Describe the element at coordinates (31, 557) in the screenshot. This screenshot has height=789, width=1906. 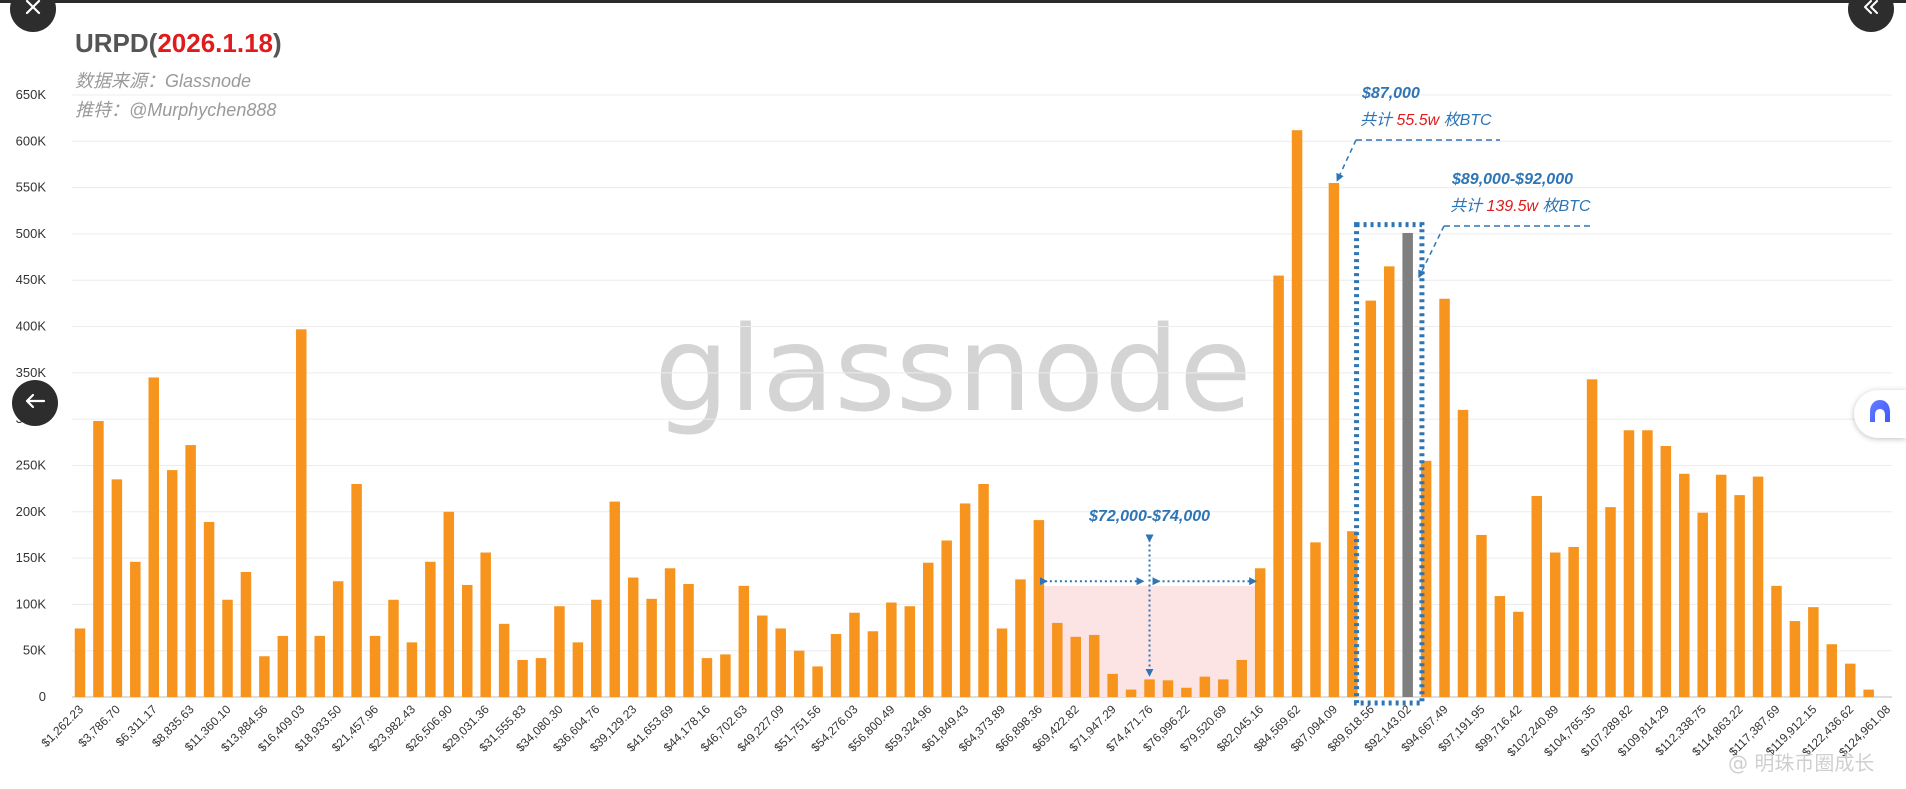
I see `y-tick-label: 150K` at that location.